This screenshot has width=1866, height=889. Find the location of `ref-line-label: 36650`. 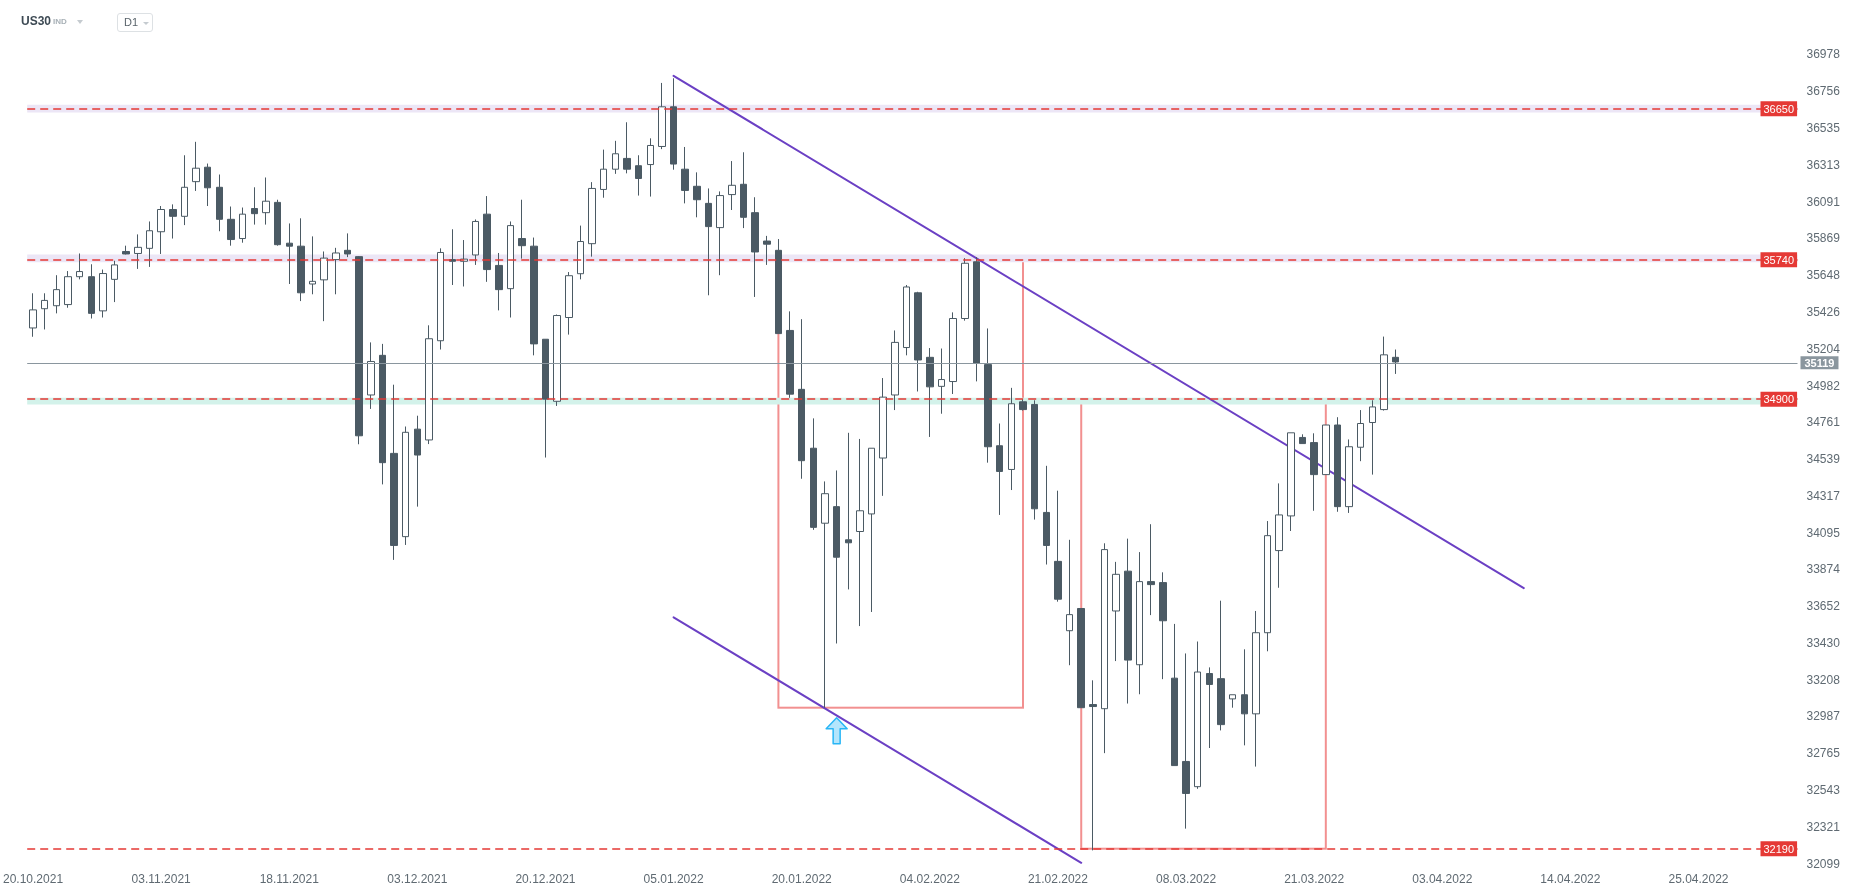

ref-line-label: 36650 is located at coordinates (1779, 108).